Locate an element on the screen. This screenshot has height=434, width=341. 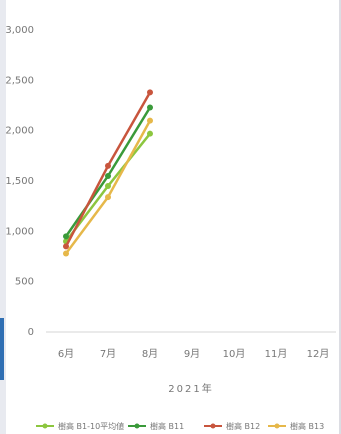
legend-label: 樹高 B12 is located at coordinates (243, 426).